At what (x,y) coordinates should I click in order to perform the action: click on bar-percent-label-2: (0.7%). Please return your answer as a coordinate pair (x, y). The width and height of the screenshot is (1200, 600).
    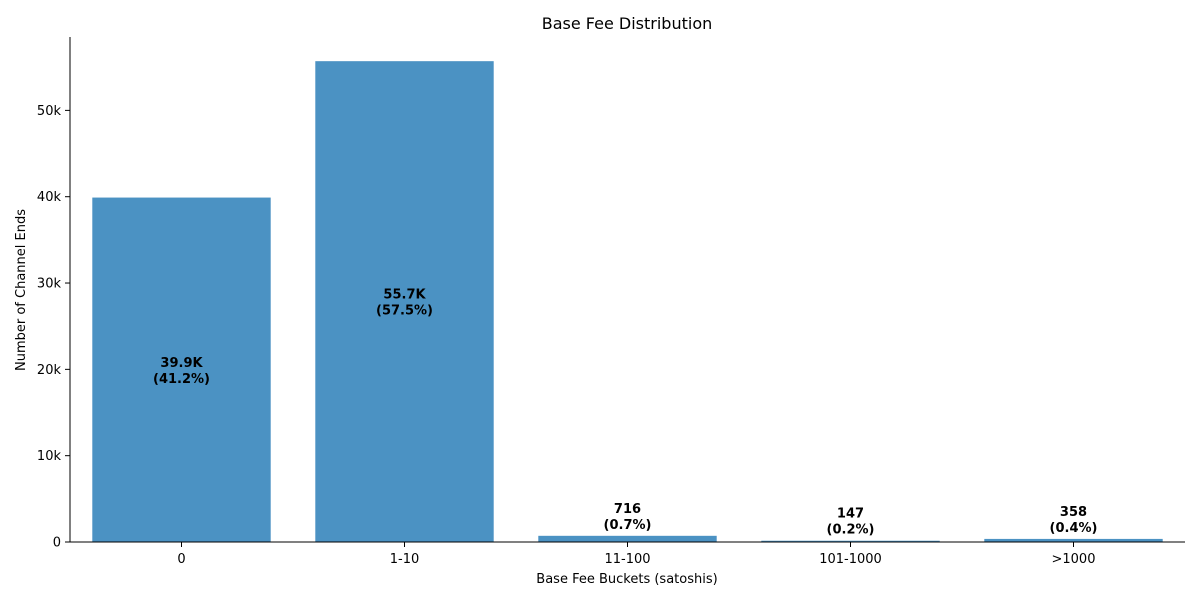
    Looking at the image, I should click on (628, 525).